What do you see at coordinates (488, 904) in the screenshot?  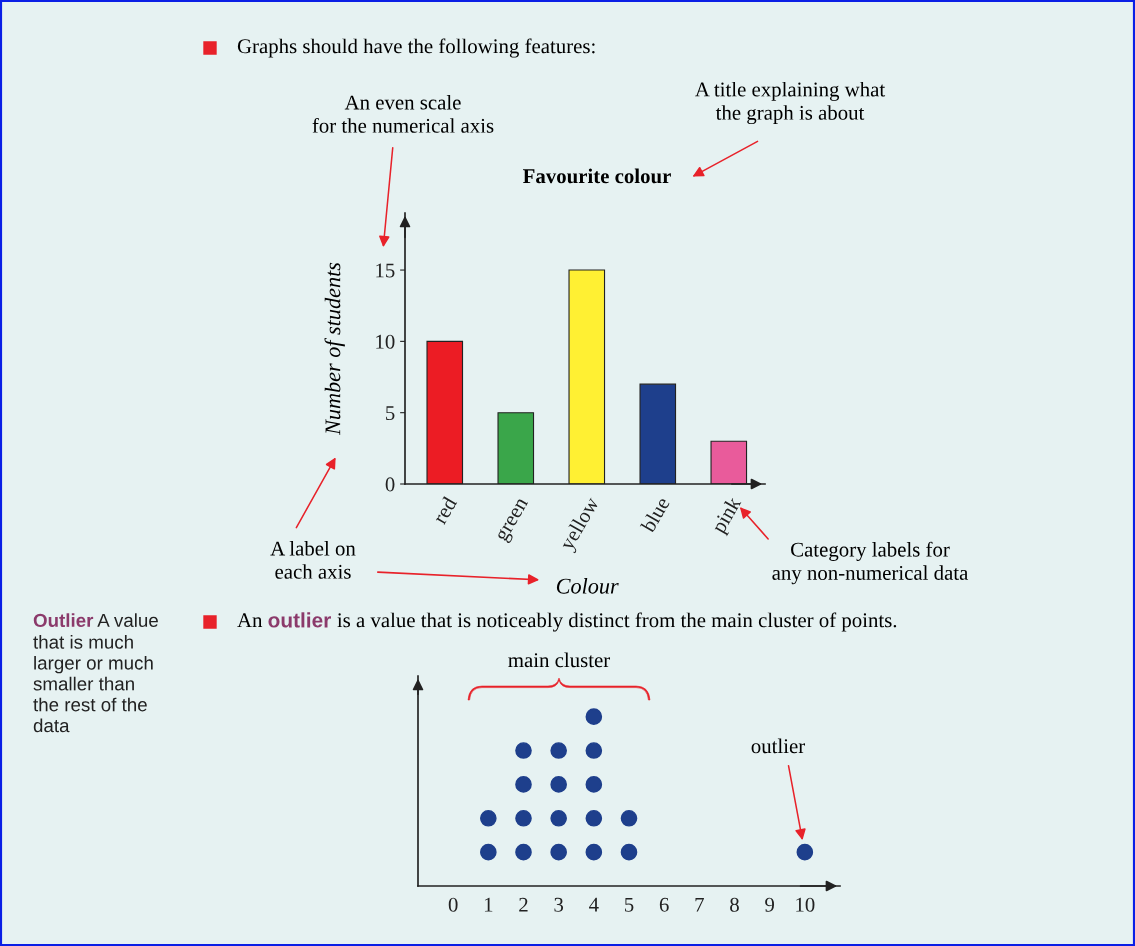 I see `x-tick-label: 1` at bounding box center [488, 904].